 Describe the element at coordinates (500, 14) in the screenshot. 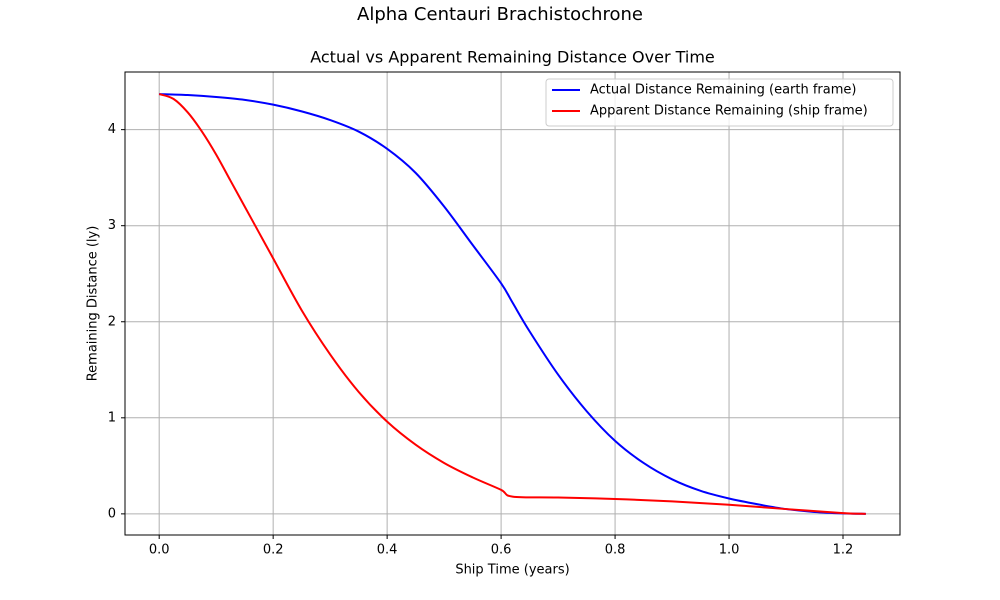

I see `figure-suptitle: Alpha Centauri Brachistochrone` at that location.